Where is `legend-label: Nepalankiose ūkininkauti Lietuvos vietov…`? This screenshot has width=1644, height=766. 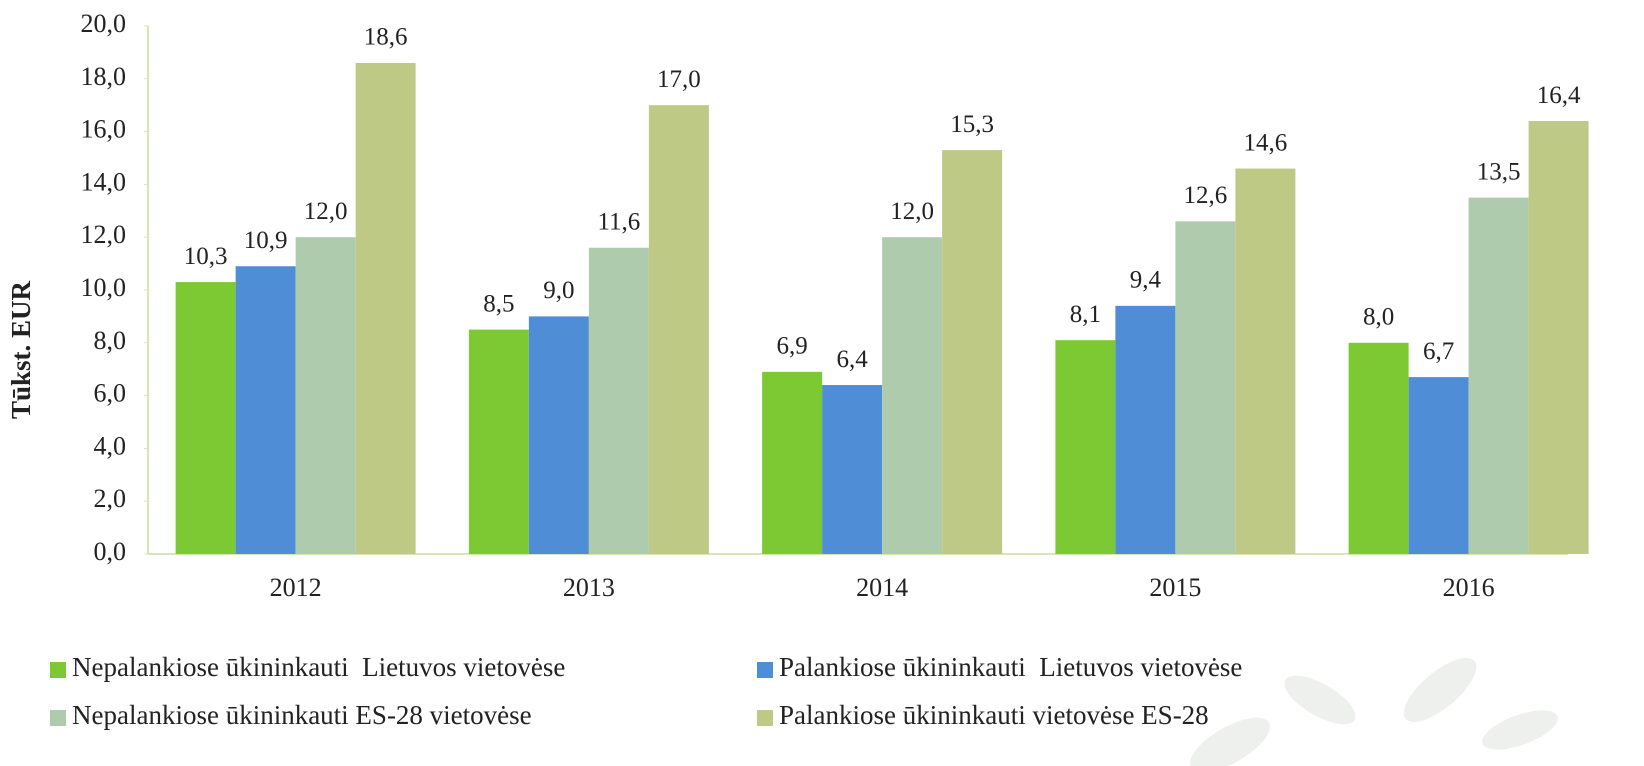
legend-label: Nepalankiose ūkininkauti Lietuvos vietov… is located at coordinates (318, 667).